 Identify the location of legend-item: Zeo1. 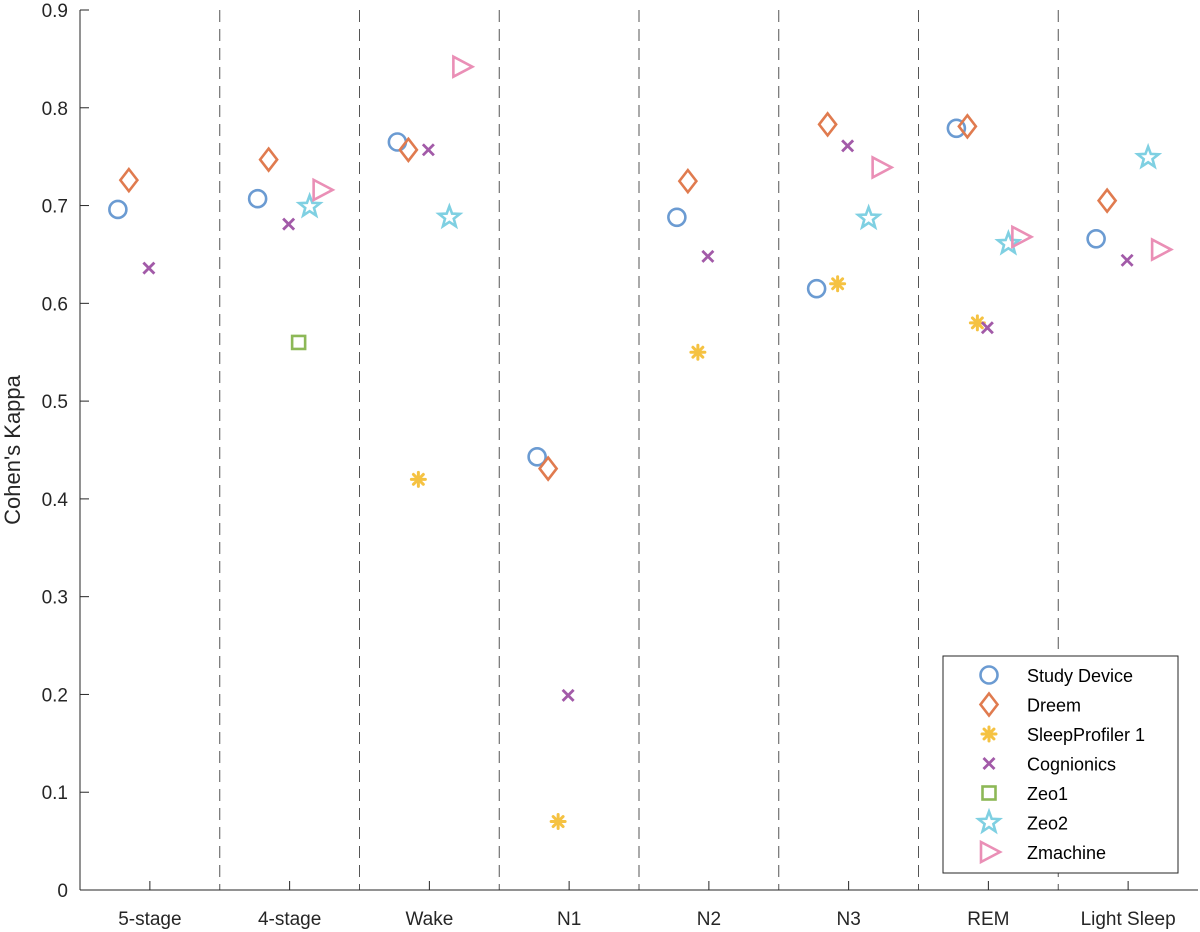
(1024, 794).